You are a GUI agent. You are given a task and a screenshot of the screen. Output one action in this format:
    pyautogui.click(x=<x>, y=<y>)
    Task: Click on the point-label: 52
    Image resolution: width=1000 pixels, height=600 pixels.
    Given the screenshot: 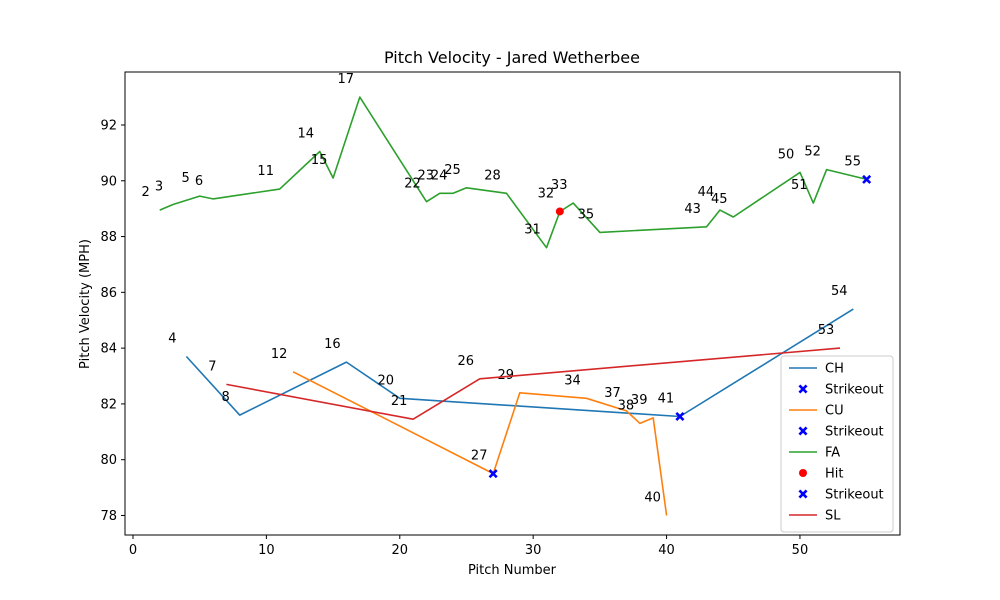 What is the action you would take?
    pyautogui.click(x=812, y=152)
    